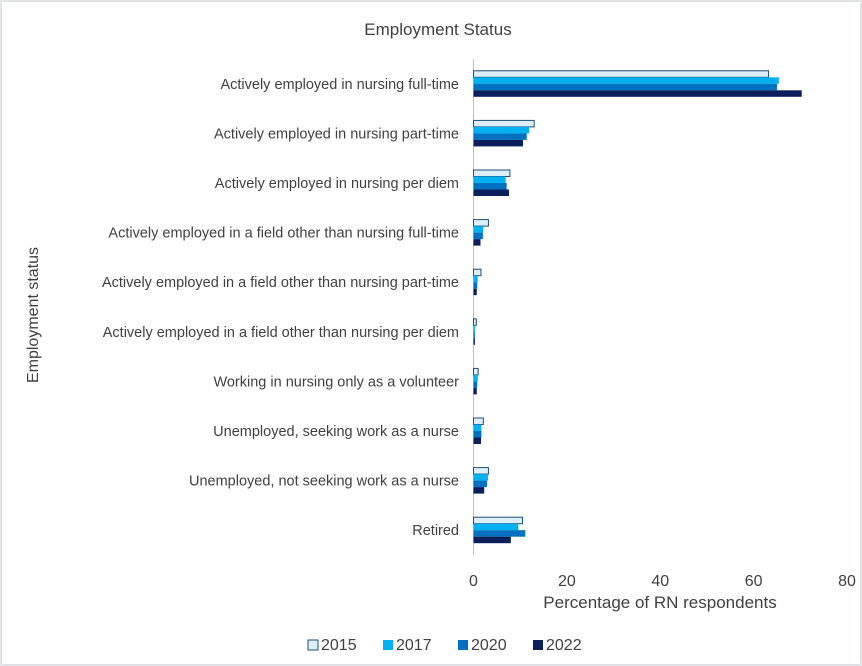 The image size is (862, 666). Describe the element at coordinates (847, 581) in the screenshot. I see `x-tick-label: 80` at that location.